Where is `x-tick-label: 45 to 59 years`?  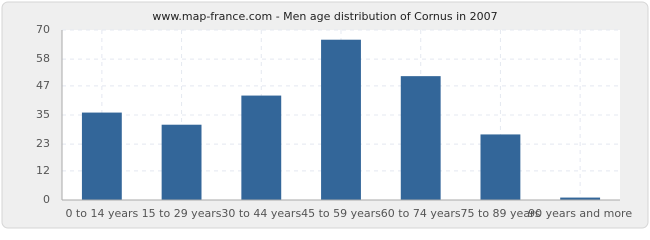 x-tick-label: 45 to 59 years is located at coordinates (341, 213).